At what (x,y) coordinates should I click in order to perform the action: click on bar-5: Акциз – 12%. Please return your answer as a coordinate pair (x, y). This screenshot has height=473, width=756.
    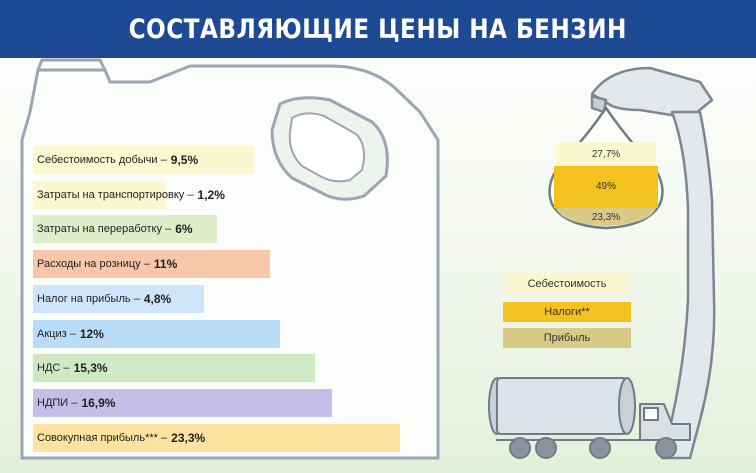
    Looking at the image, I should click on (157, 333).